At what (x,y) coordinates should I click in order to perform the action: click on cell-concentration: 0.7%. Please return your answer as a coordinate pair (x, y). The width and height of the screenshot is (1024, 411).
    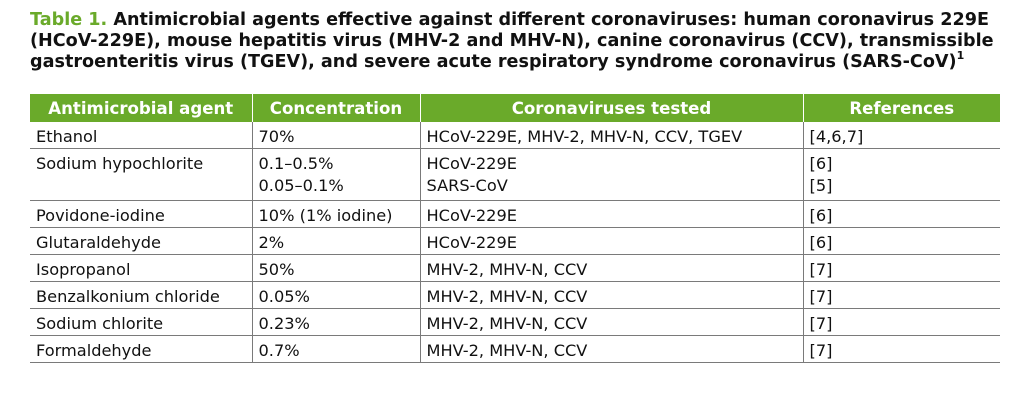
    Looking at the image, I should click on (335, 349).